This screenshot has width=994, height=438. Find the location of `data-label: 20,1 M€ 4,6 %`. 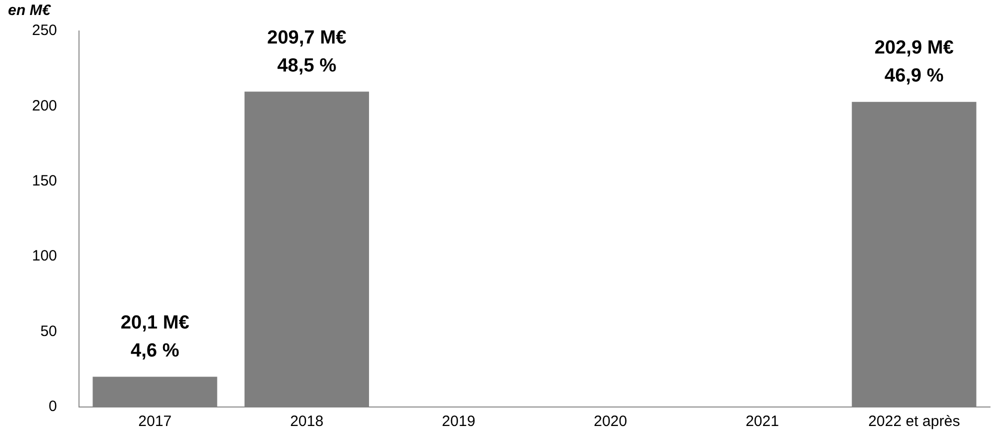

data-label: 20,1 M€ 4,6 % is located at coordinates (155, 337).